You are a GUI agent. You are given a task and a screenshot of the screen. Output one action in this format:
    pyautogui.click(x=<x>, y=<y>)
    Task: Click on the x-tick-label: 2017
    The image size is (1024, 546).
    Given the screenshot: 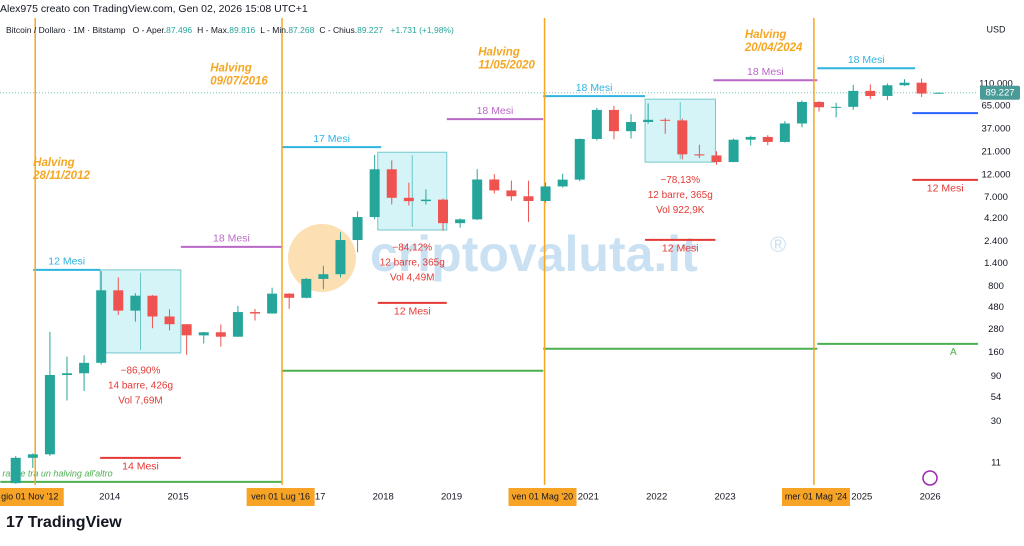 What is the action you would take?
    pyautogui.click(x=314, y=497)
    